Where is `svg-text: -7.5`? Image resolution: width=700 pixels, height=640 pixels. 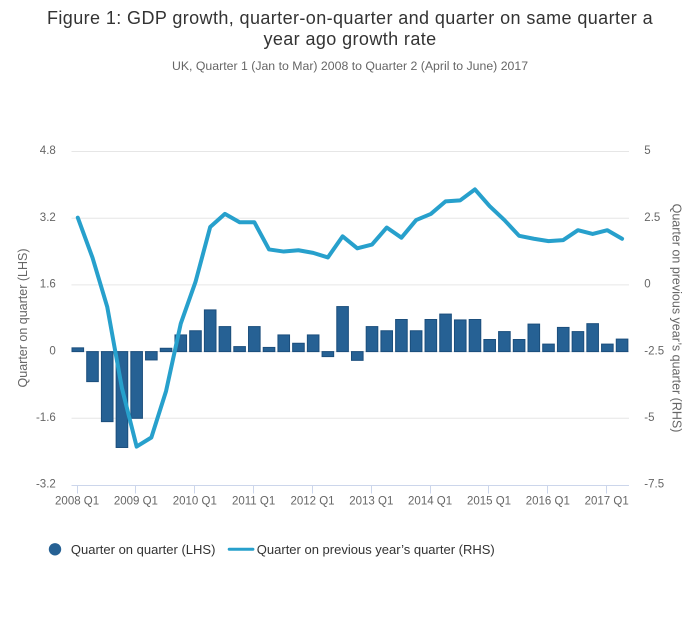
svg-text: -7.5 is located at coordinates (654, 485).